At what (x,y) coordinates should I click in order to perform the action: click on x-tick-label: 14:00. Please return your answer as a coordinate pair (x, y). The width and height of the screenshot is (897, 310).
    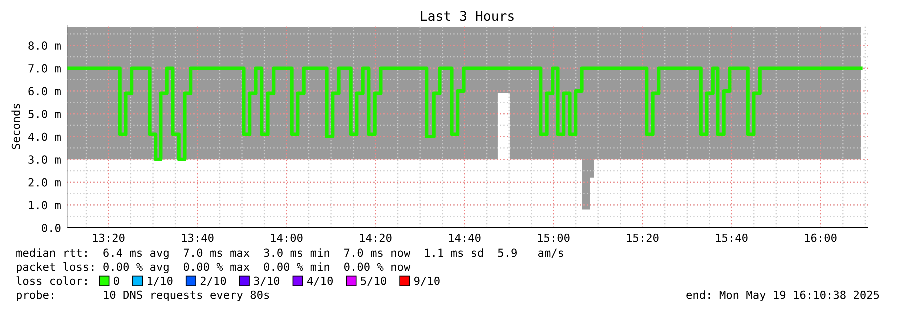
    Looking at the image, I should click on (287, 238).